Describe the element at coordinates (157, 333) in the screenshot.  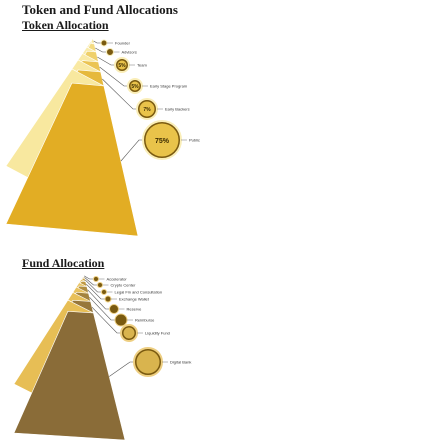
I see `category-label-liquidity-fund: Liquidity Fund` at that location.